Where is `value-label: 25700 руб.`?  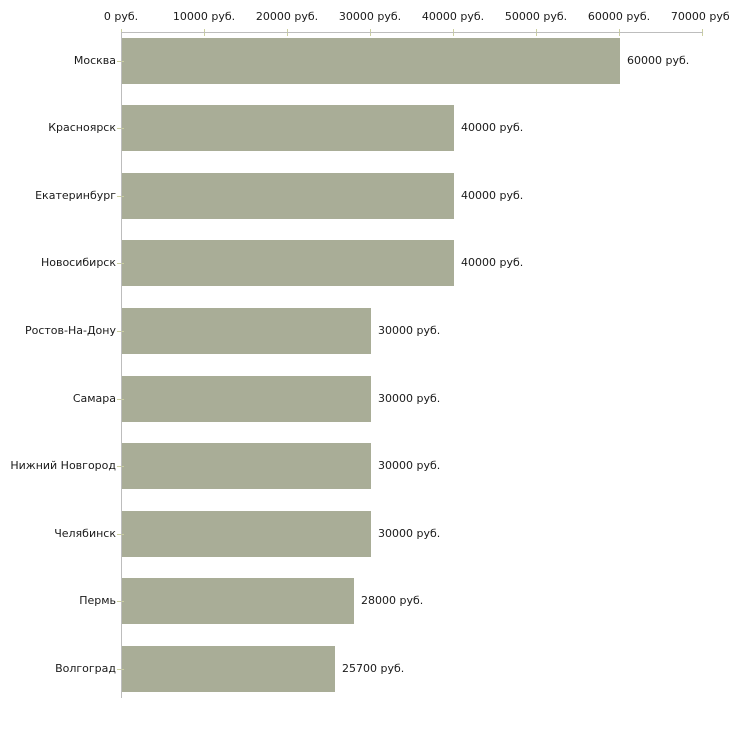
value-label: 25700 руб. is located at coordinates (373, 668).